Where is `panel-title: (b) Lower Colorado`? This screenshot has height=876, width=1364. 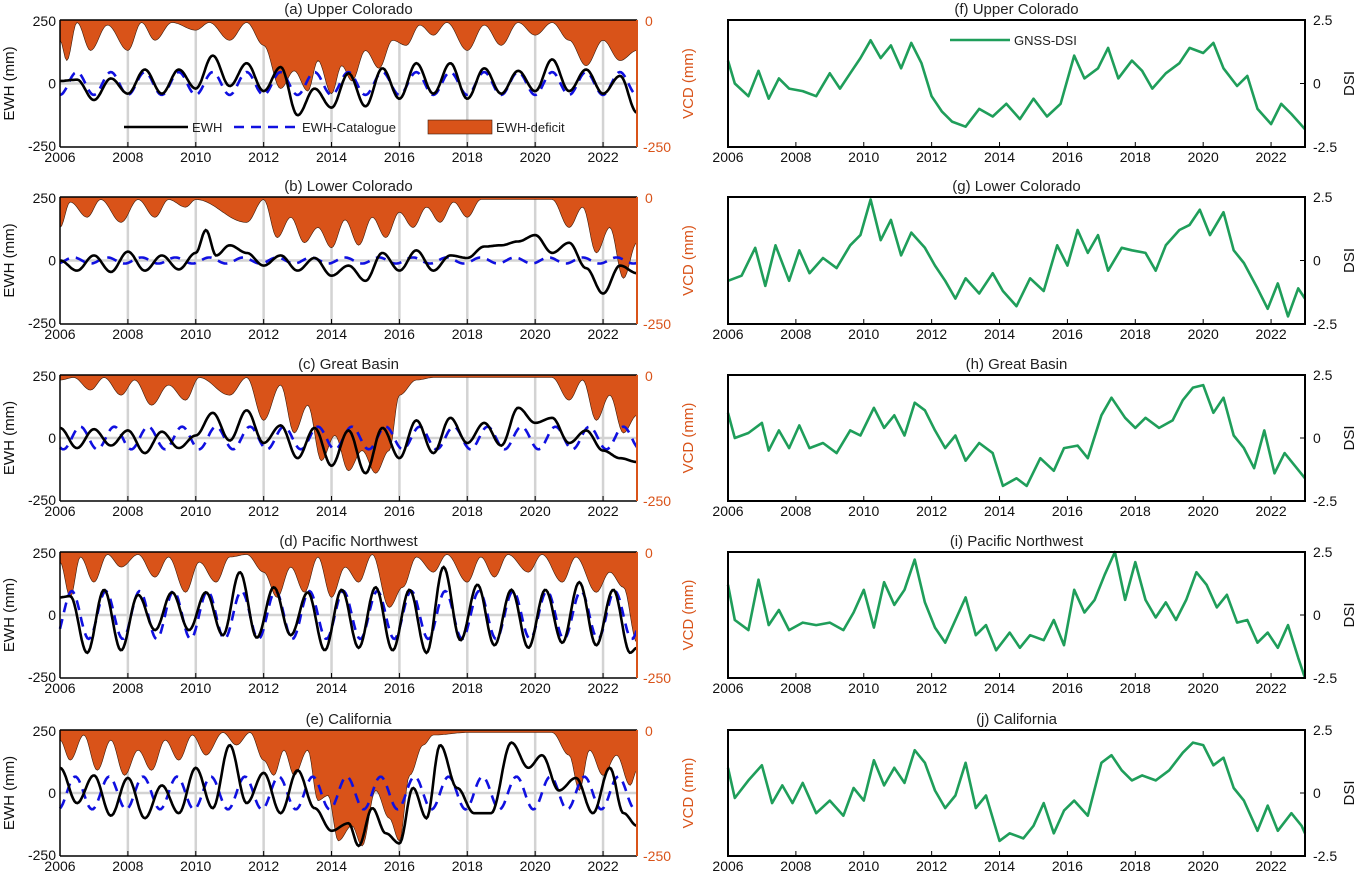 panel-title: (b) Lower Colorado is located at coordinates (348, 186).